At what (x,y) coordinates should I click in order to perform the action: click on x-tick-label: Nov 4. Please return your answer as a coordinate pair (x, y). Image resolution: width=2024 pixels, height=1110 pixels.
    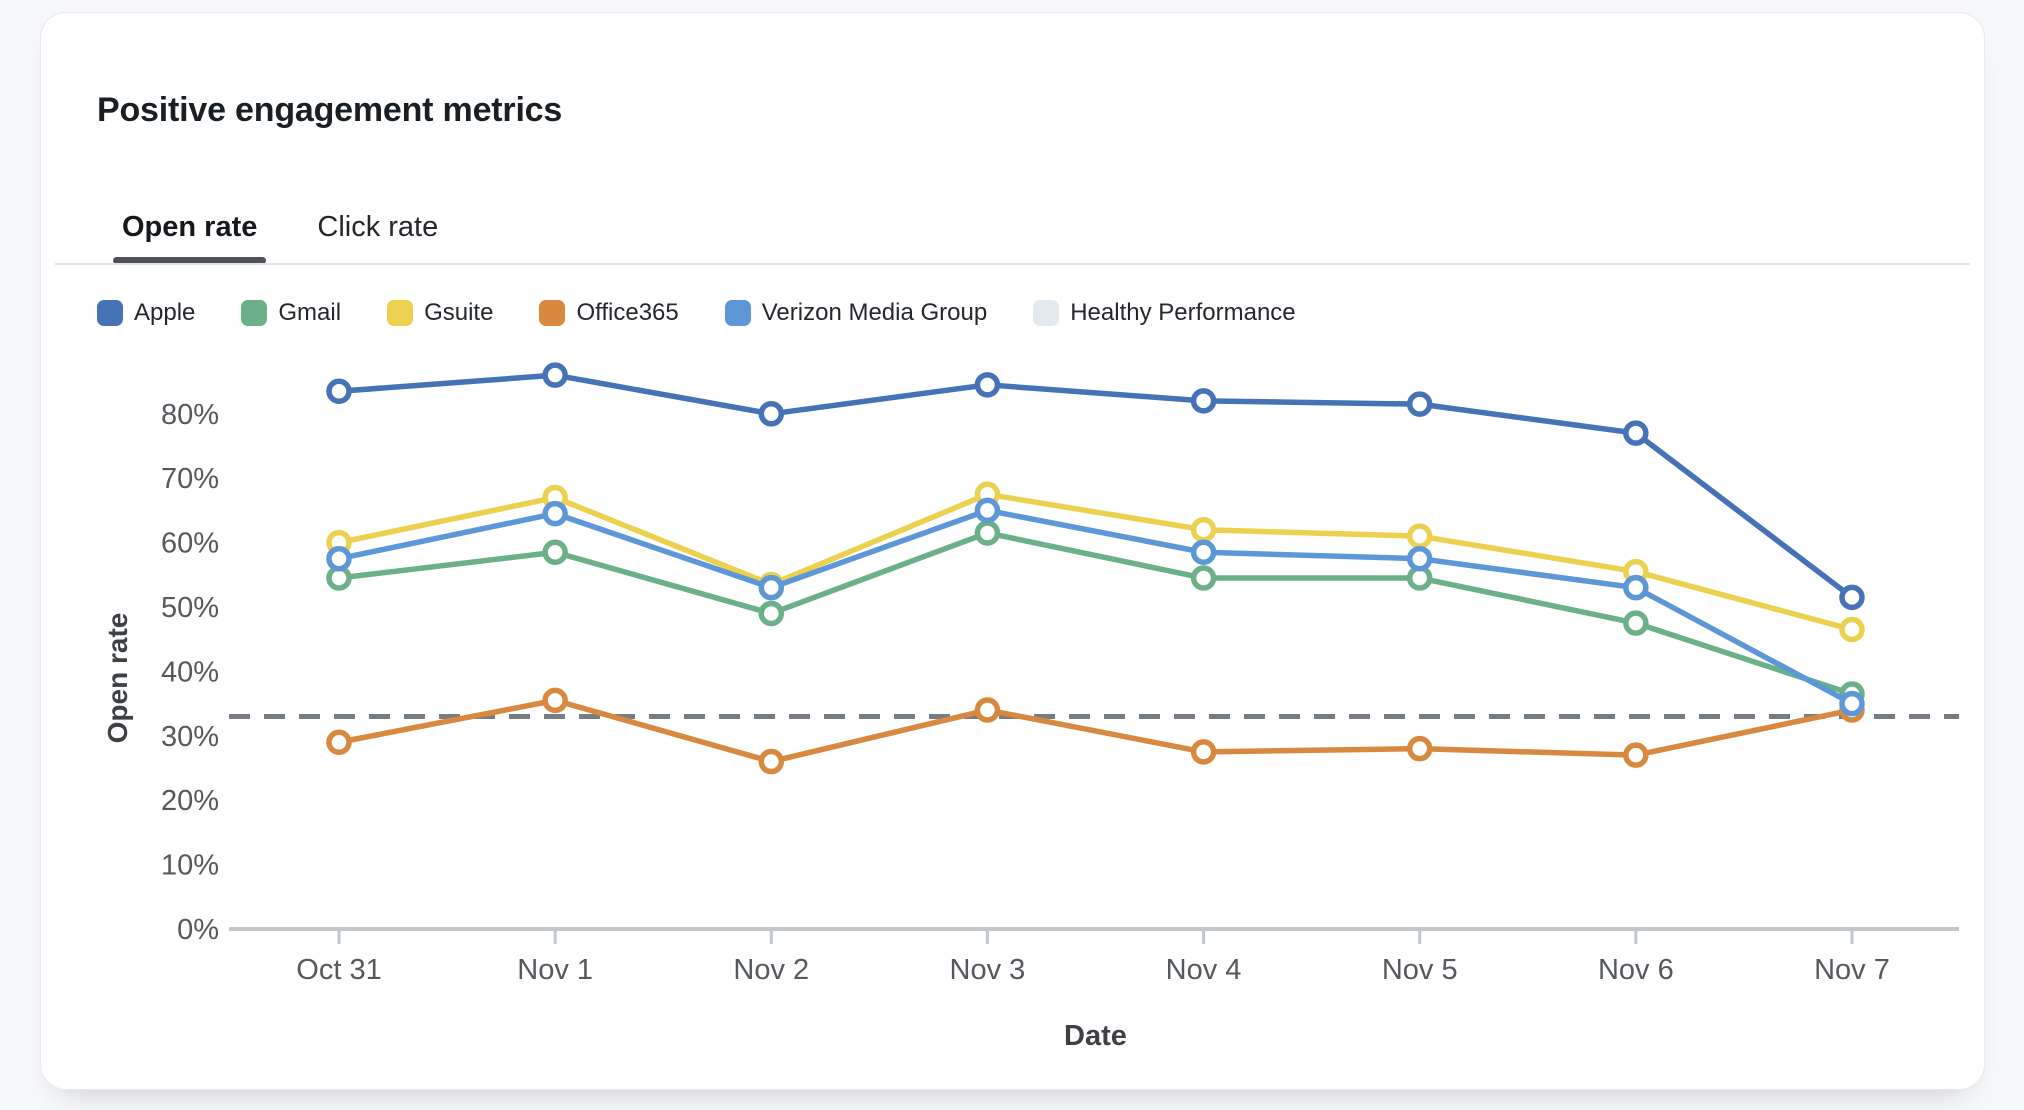
    Looking at the image, I should click on (1204, 970).